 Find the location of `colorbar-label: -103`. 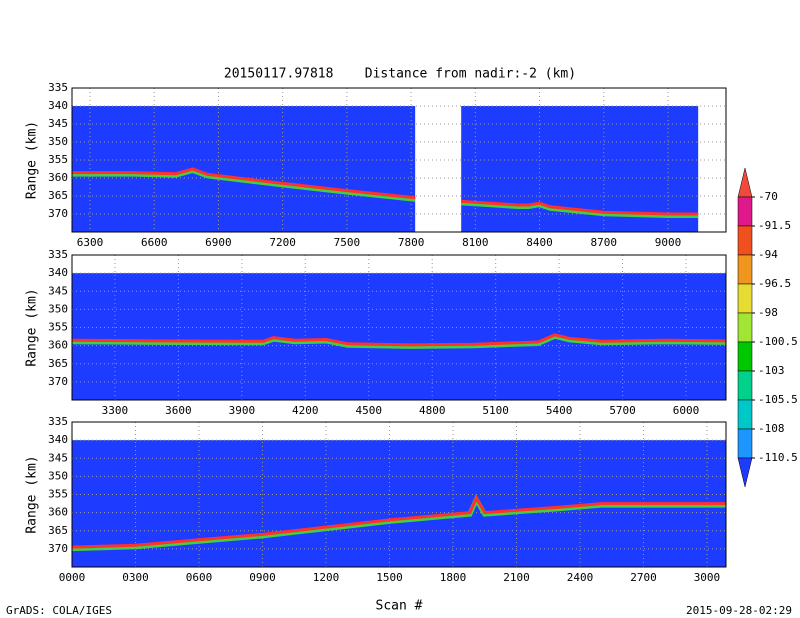

colorbar-label: -103 is located at coordinates (771, 370).